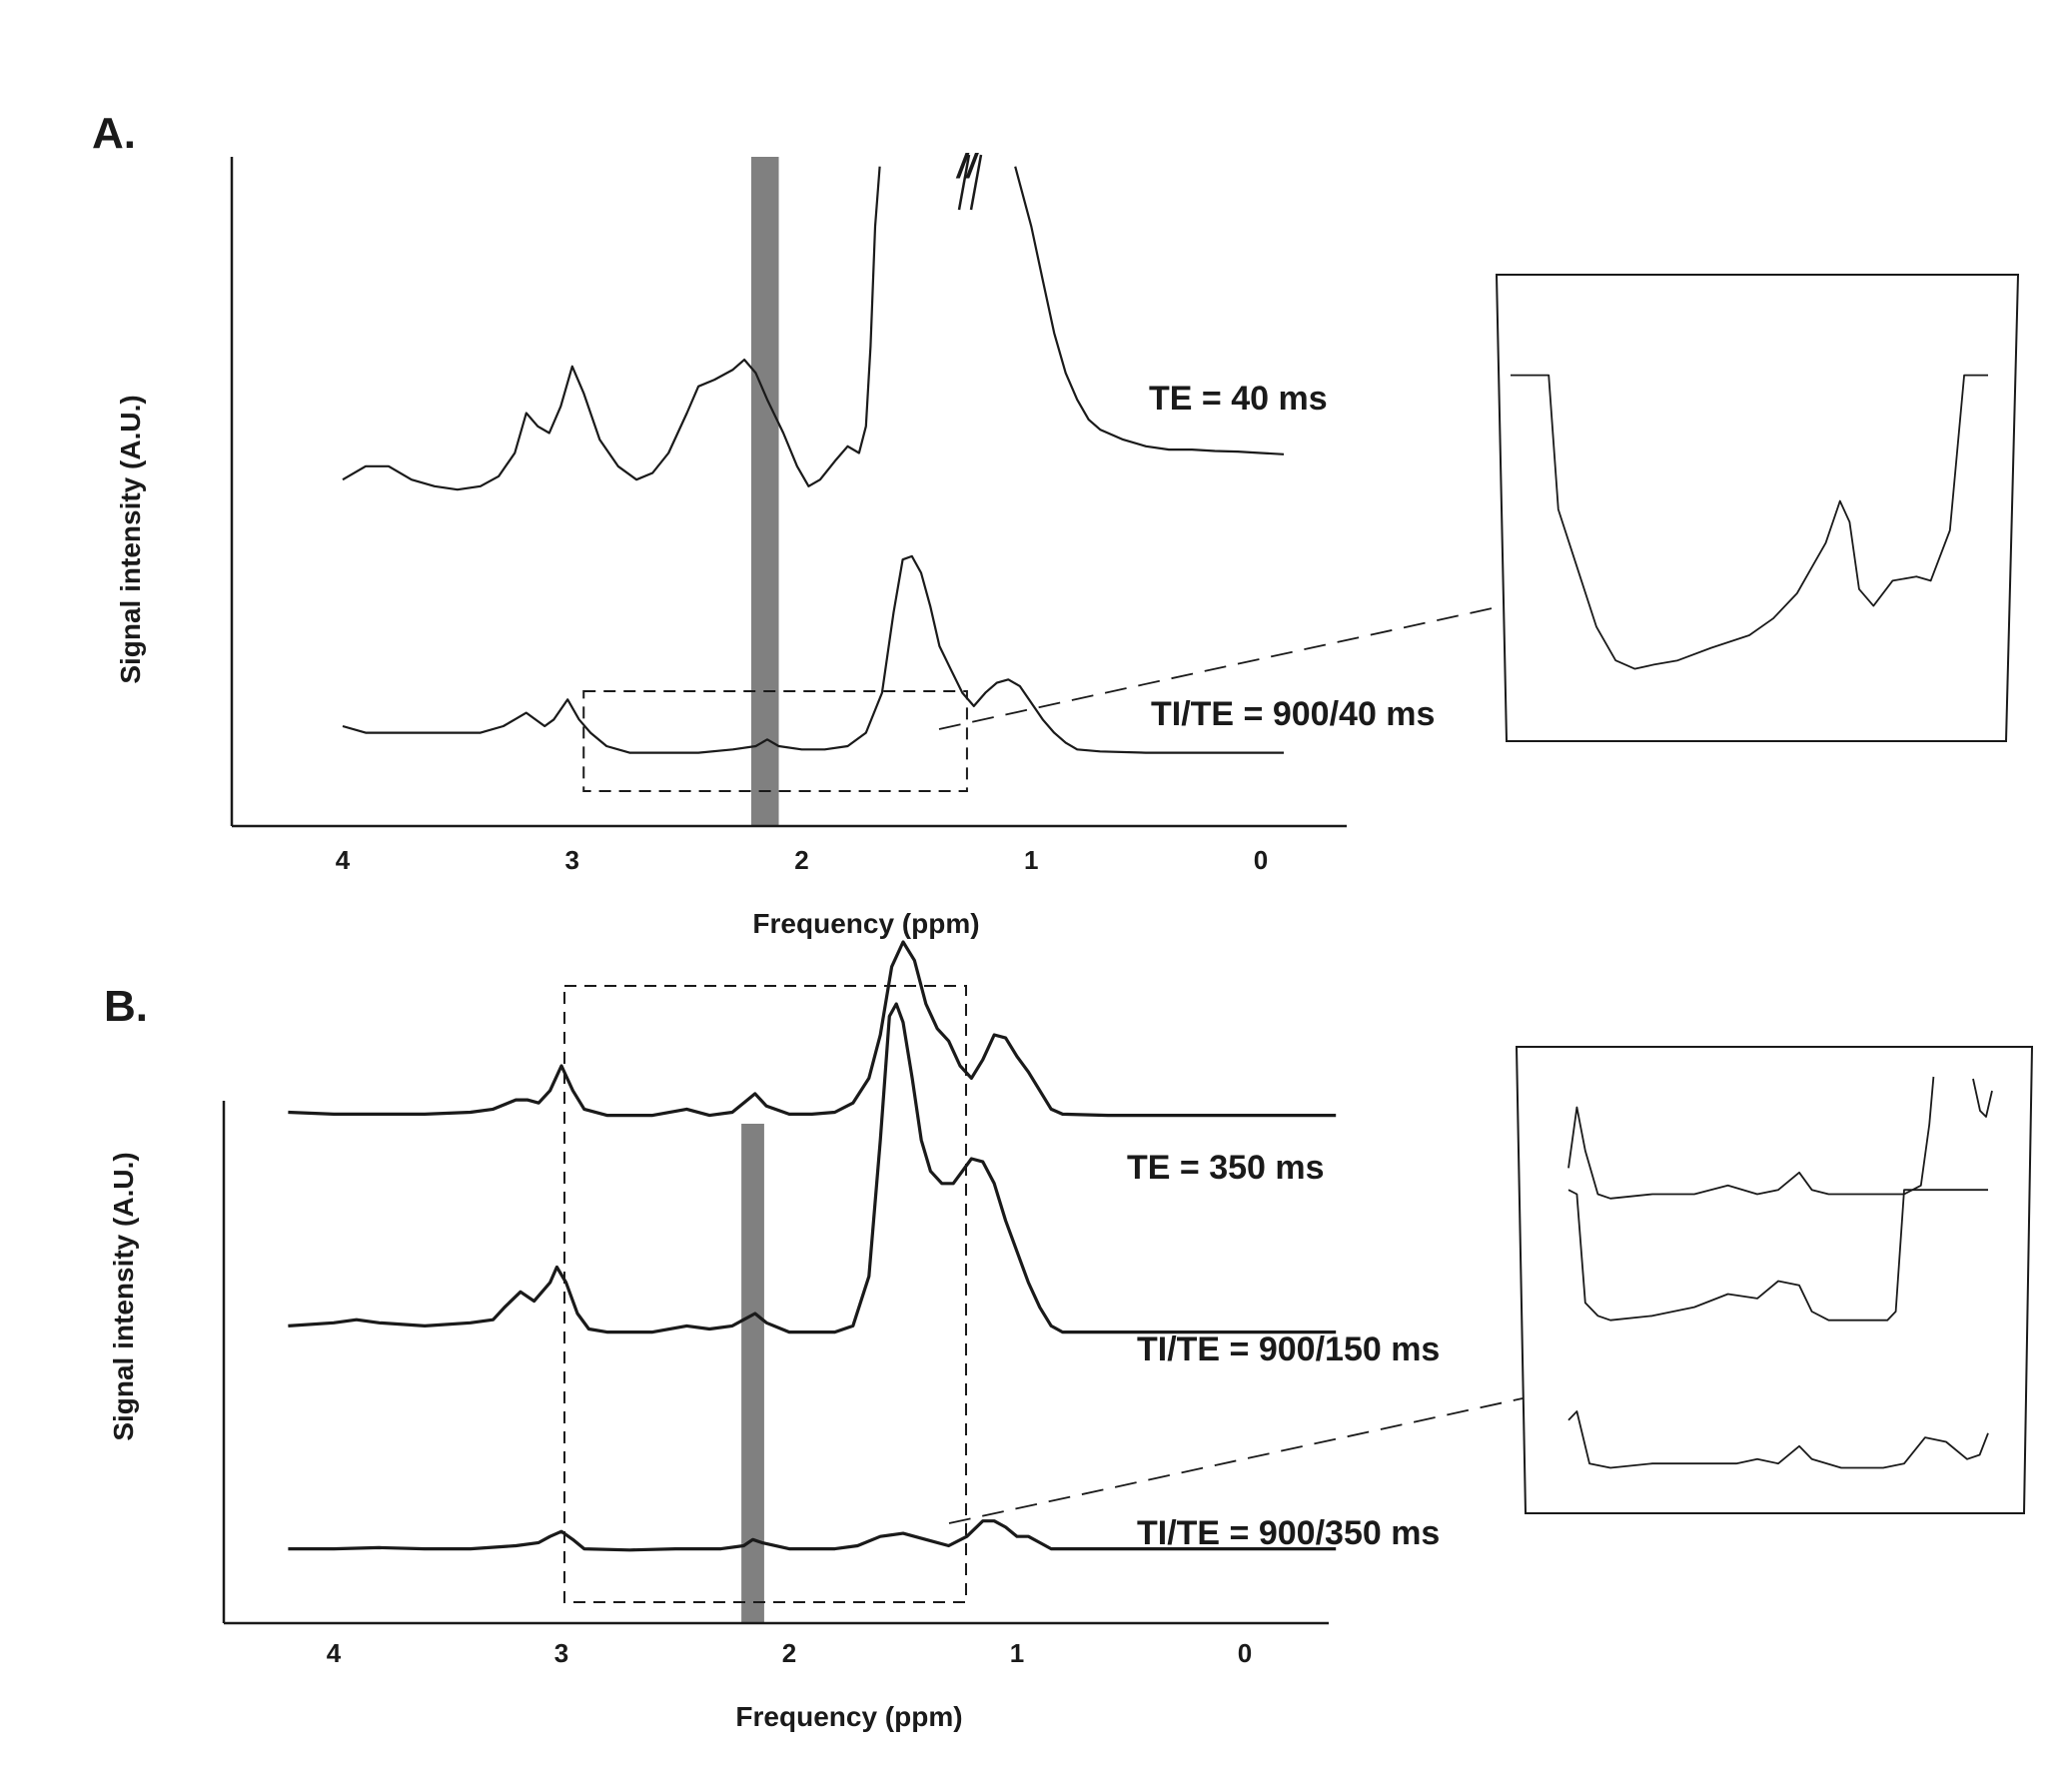  I want to click on series-label-ti-te-900-40: TI/TE = 900/40 ms, so click(1293, 714).